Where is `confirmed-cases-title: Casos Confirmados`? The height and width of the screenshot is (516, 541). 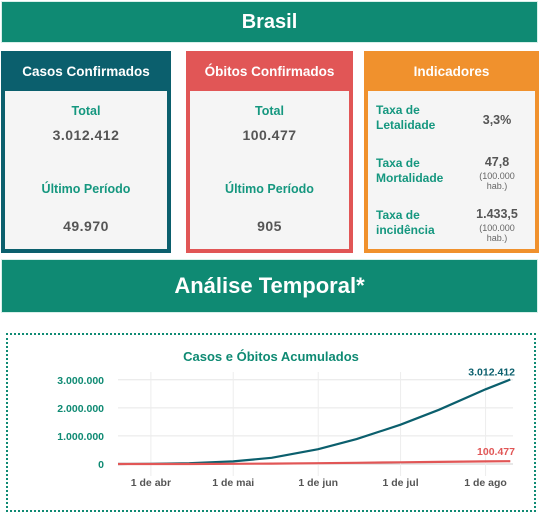 confirmed-cases-title: Casos Confirmados is located at coordinates (86, 71).